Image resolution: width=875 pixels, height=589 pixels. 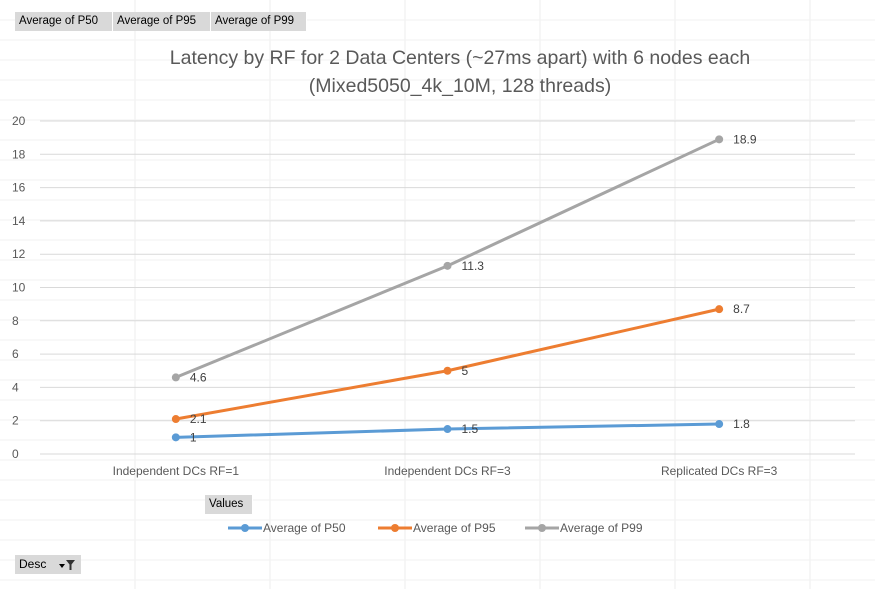 I want to click on filter-button-label: Desc, so click(x=33, y=564).